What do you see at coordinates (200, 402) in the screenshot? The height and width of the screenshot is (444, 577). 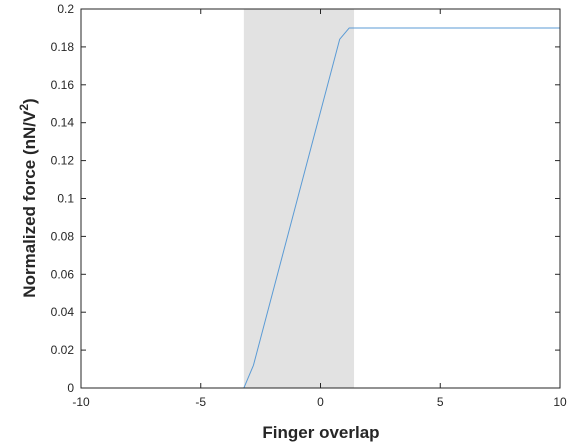 I see `x-tick-label-1: -5` at bounding box center [200, 402].